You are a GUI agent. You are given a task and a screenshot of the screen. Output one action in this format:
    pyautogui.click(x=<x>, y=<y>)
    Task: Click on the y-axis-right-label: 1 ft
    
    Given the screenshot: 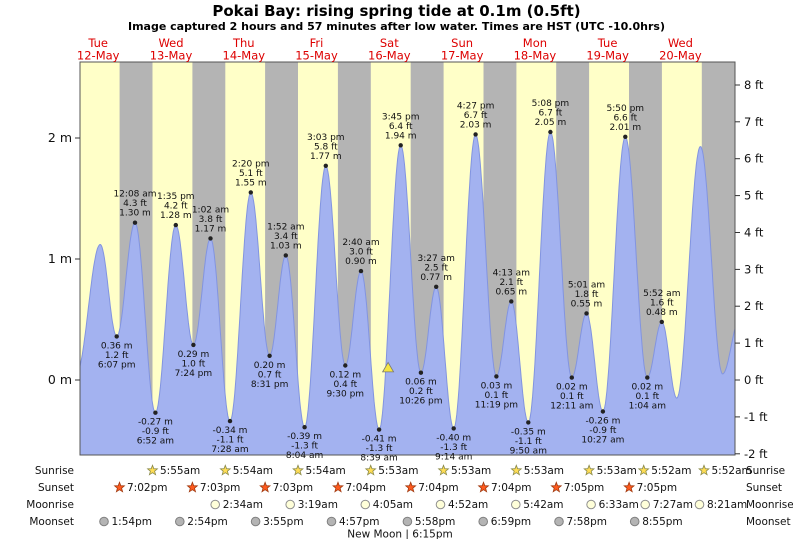 What is the action you would take?
    pyautogui.click(x=754, y=343)
    